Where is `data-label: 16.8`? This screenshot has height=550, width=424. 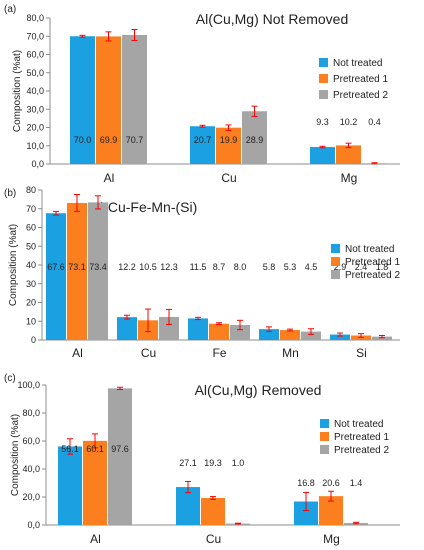 data-label: 16.8 is located at coordinates (306, 483).